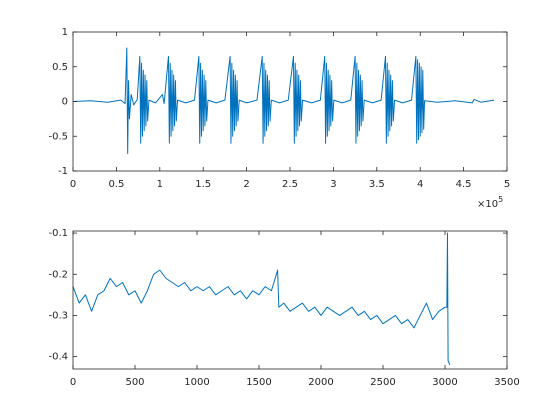 This screenshot has width=560, height=420. What do you see at coordinates (160, 184) in the screenshot?
I see `x-tick-label: 1` at bounding box center [160, 184].